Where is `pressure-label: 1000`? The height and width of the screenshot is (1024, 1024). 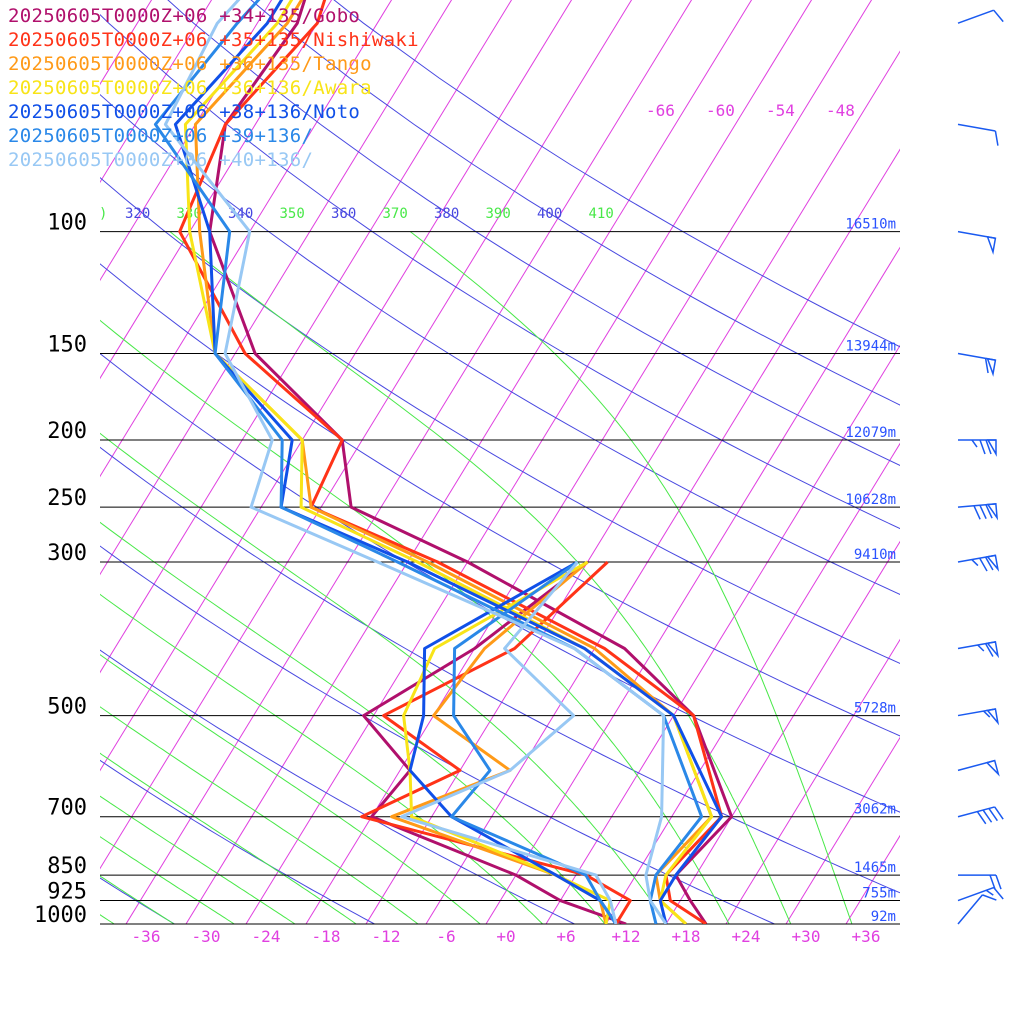 pressure-label: 1000 is located at coordinates (60, 915).